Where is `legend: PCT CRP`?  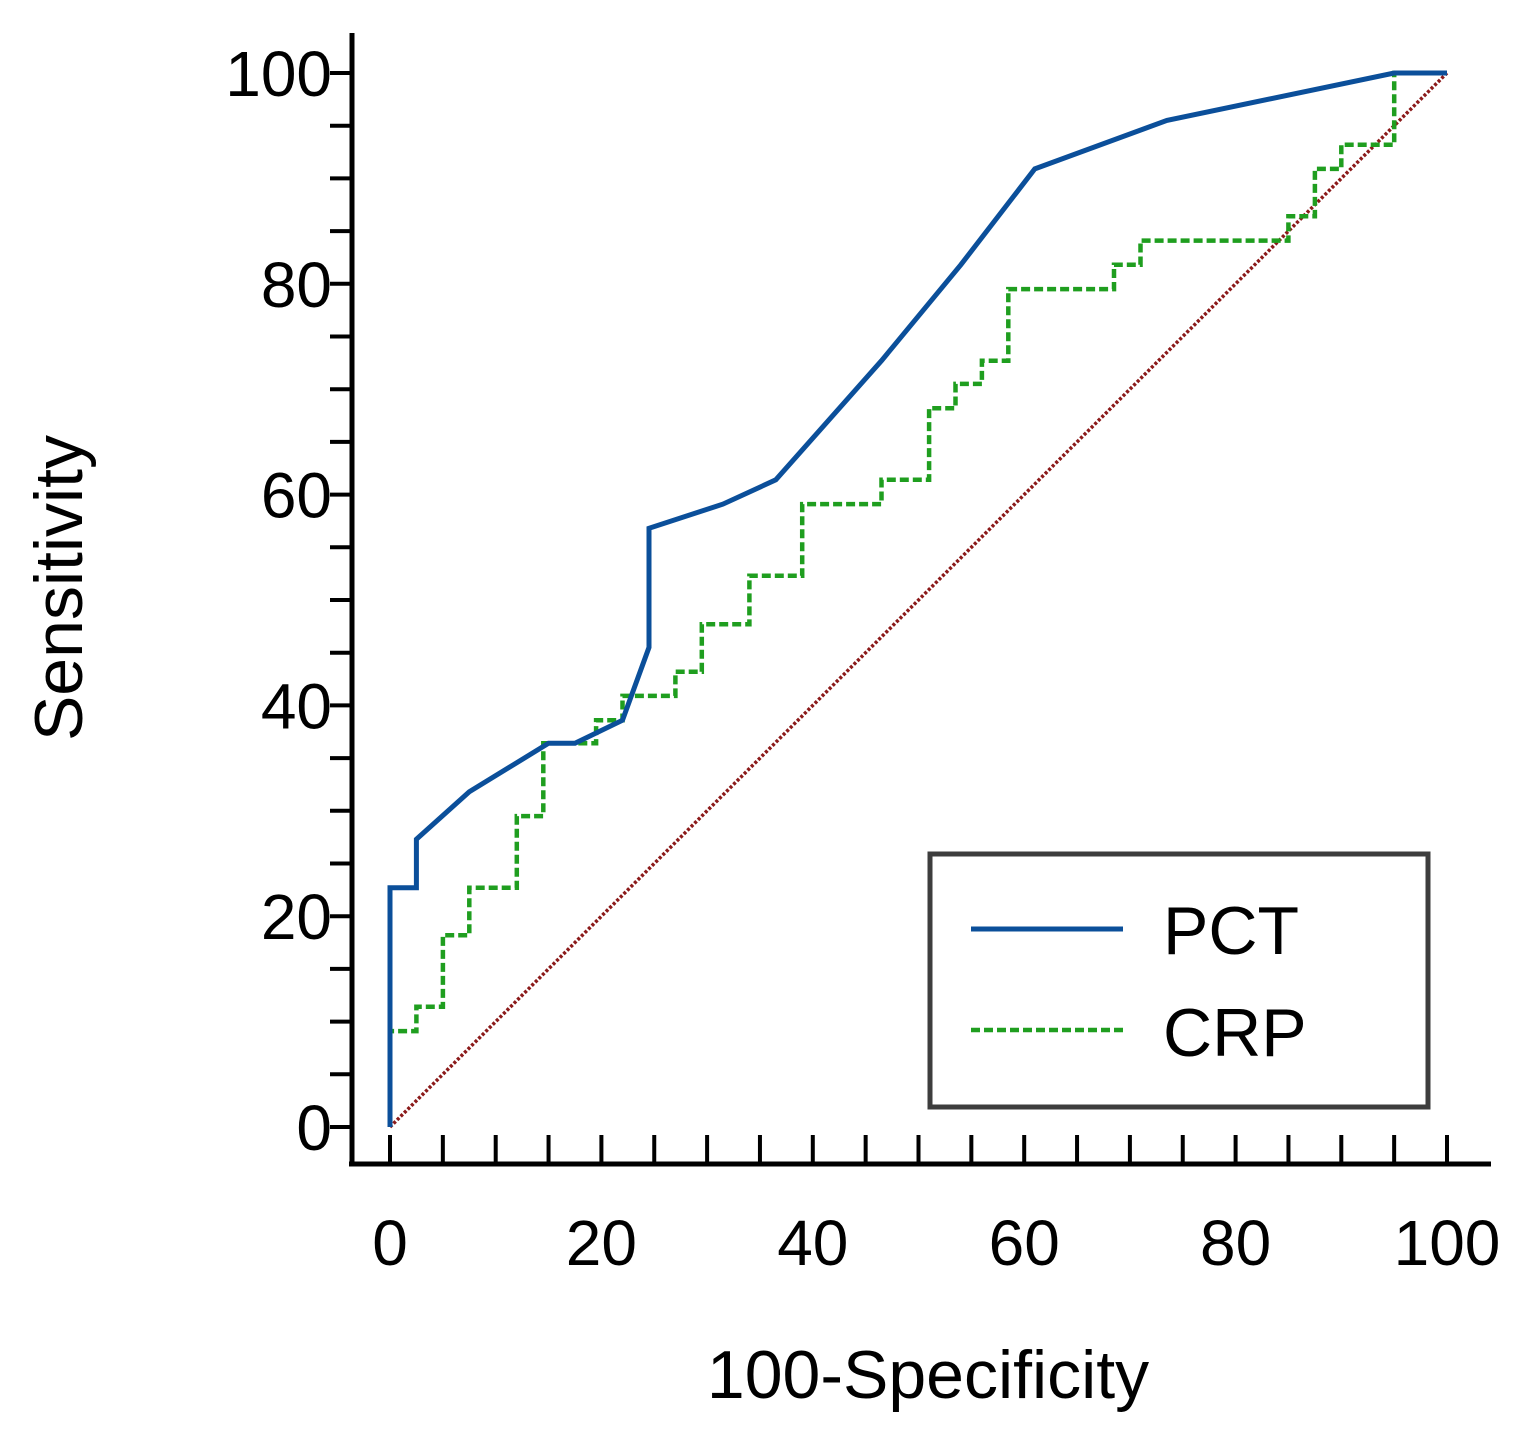
legend: PCT CRP is located at coordinates (1179, 980).